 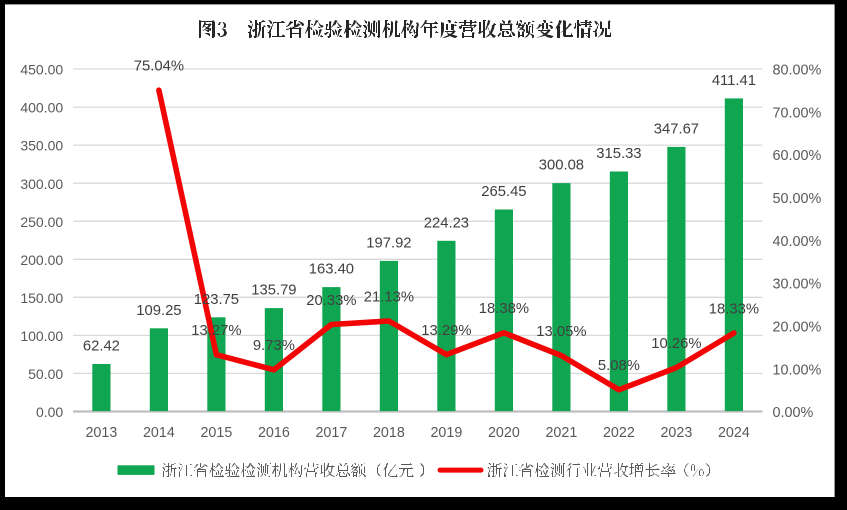 What do you see at coordinates (216, 300) in the screenshot?
I see `svg-text: 123.75` at bounding box center [216, 300].